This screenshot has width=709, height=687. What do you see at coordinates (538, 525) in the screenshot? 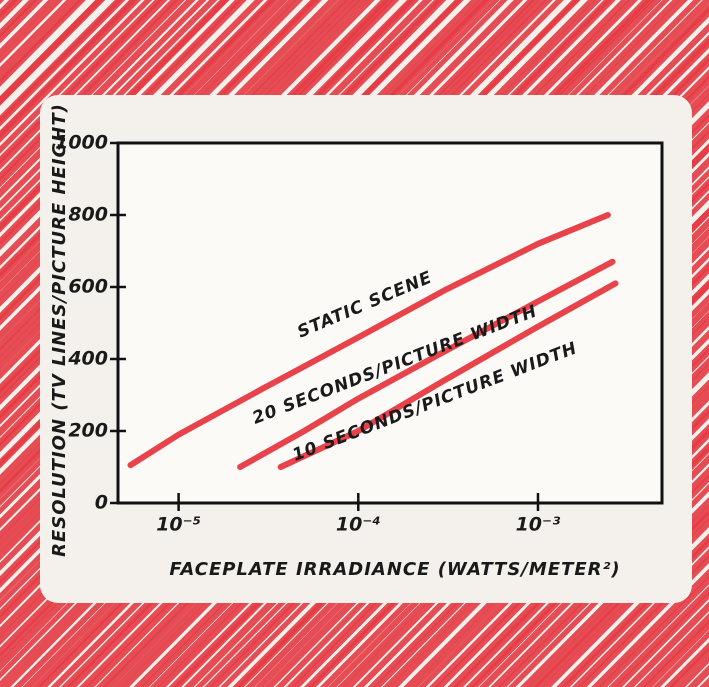
I see `x-tick-label: 10⁻³` at bounding box center [538, 525].